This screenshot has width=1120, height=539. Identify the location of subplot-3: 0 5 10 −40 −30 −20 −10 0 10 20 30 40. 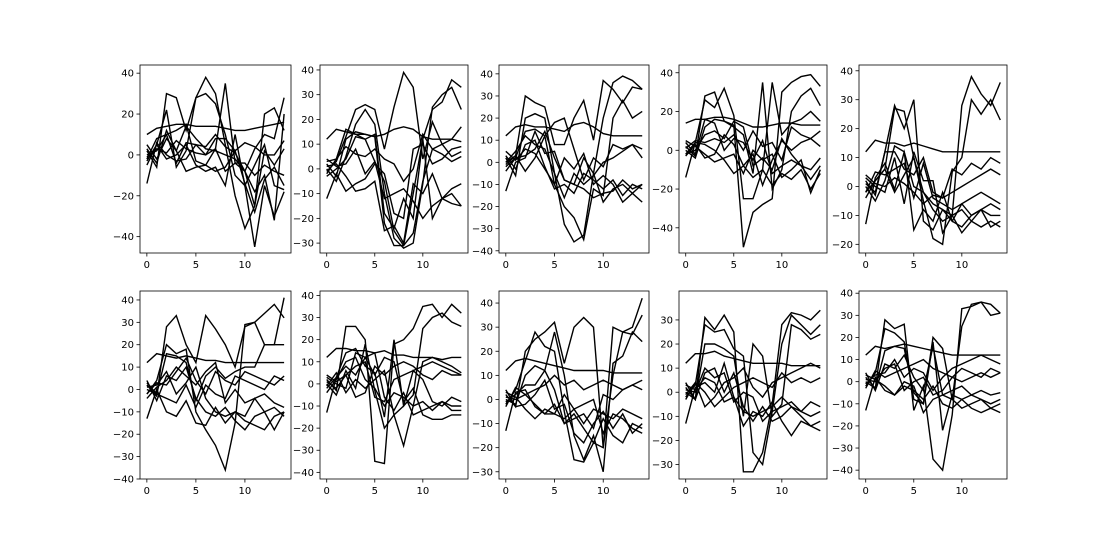
(561, 167).